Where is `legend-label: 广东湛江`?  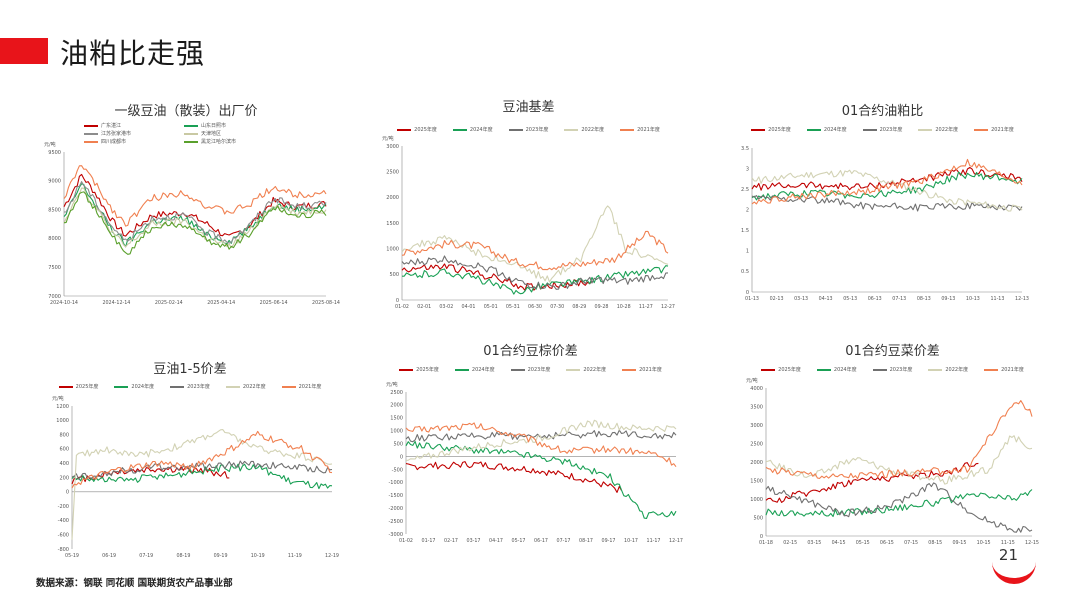
legend-label: 广东湛江 is located at coordinates (111, 126).